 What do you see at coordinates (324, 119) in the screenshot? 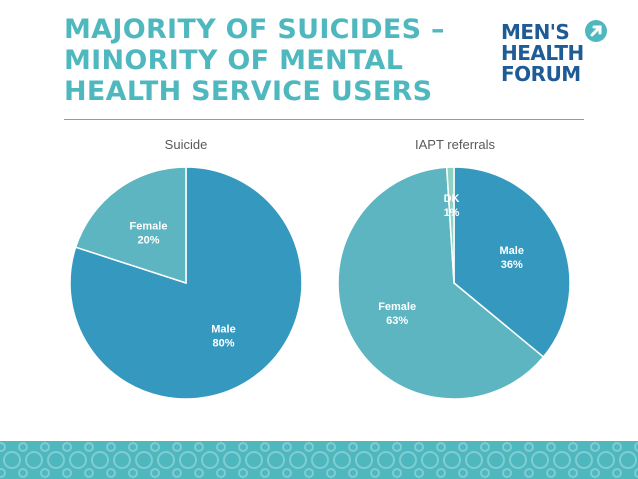
I see `title-divider` at bounding box center [324, 119].